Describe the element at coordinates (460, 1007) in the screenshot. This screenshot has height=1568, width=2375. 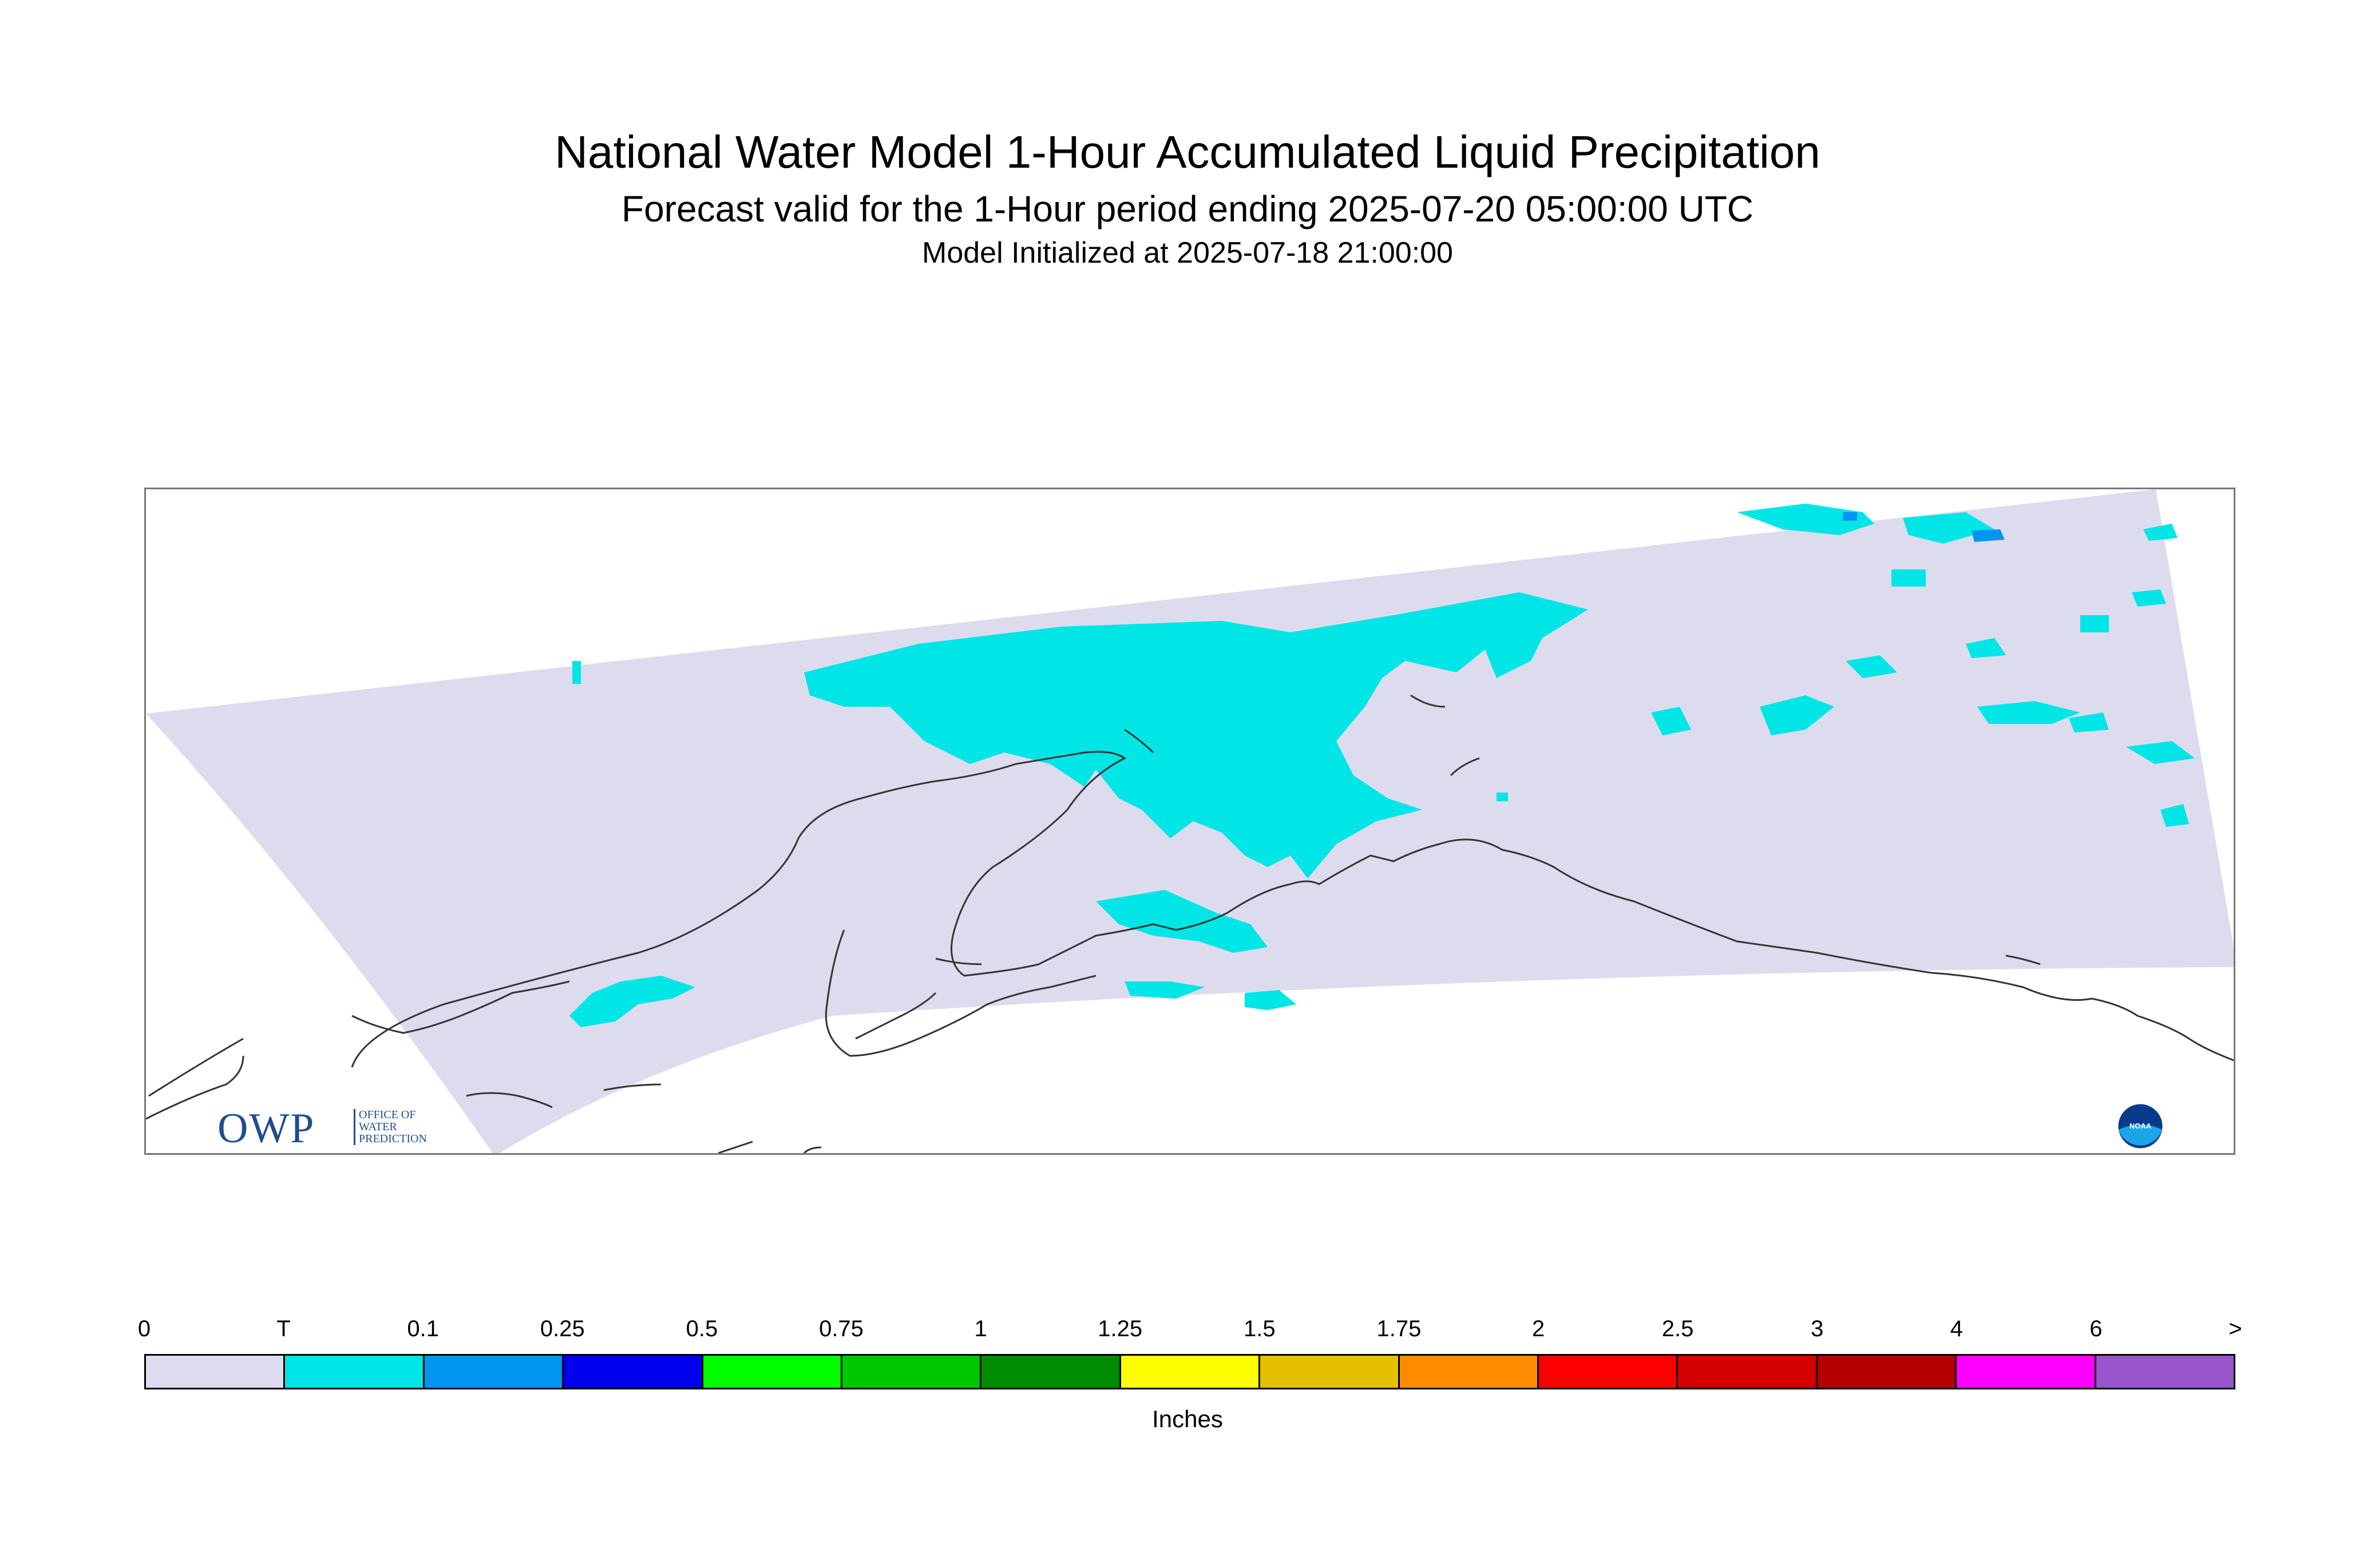
I see `coastline-southwest` at that location.